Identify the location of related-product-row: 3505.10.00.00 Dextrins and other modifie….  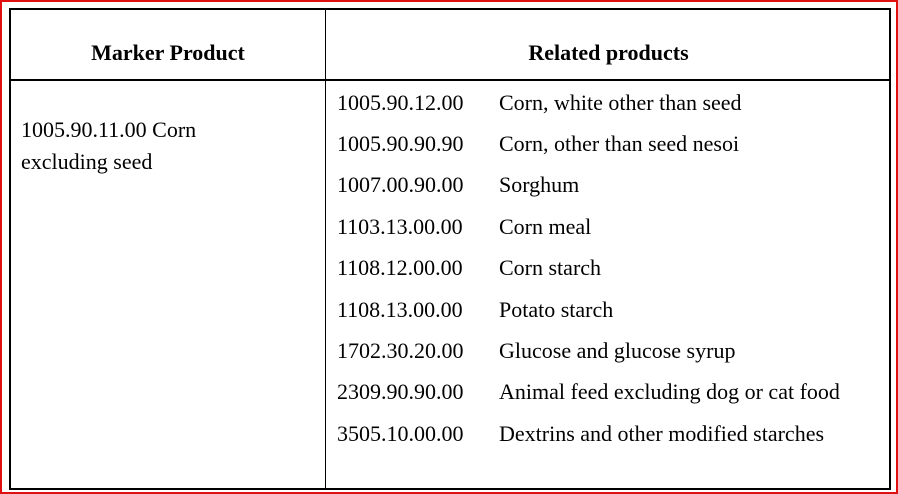
(588, 433).